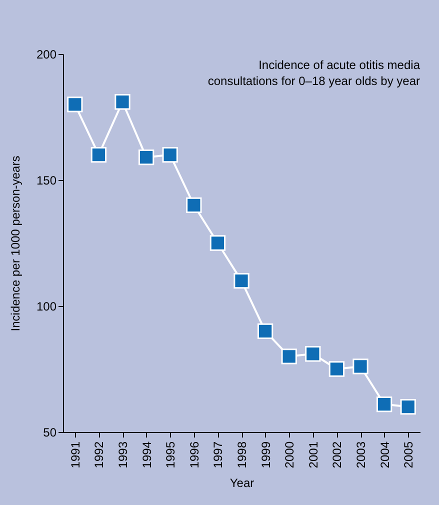 The height and width of the screenshot is (505, 439). What do you see at coordinates (337, 454) in the screenshot?
I see `x-tick-label: 2002` at bounding box center [337, 454].